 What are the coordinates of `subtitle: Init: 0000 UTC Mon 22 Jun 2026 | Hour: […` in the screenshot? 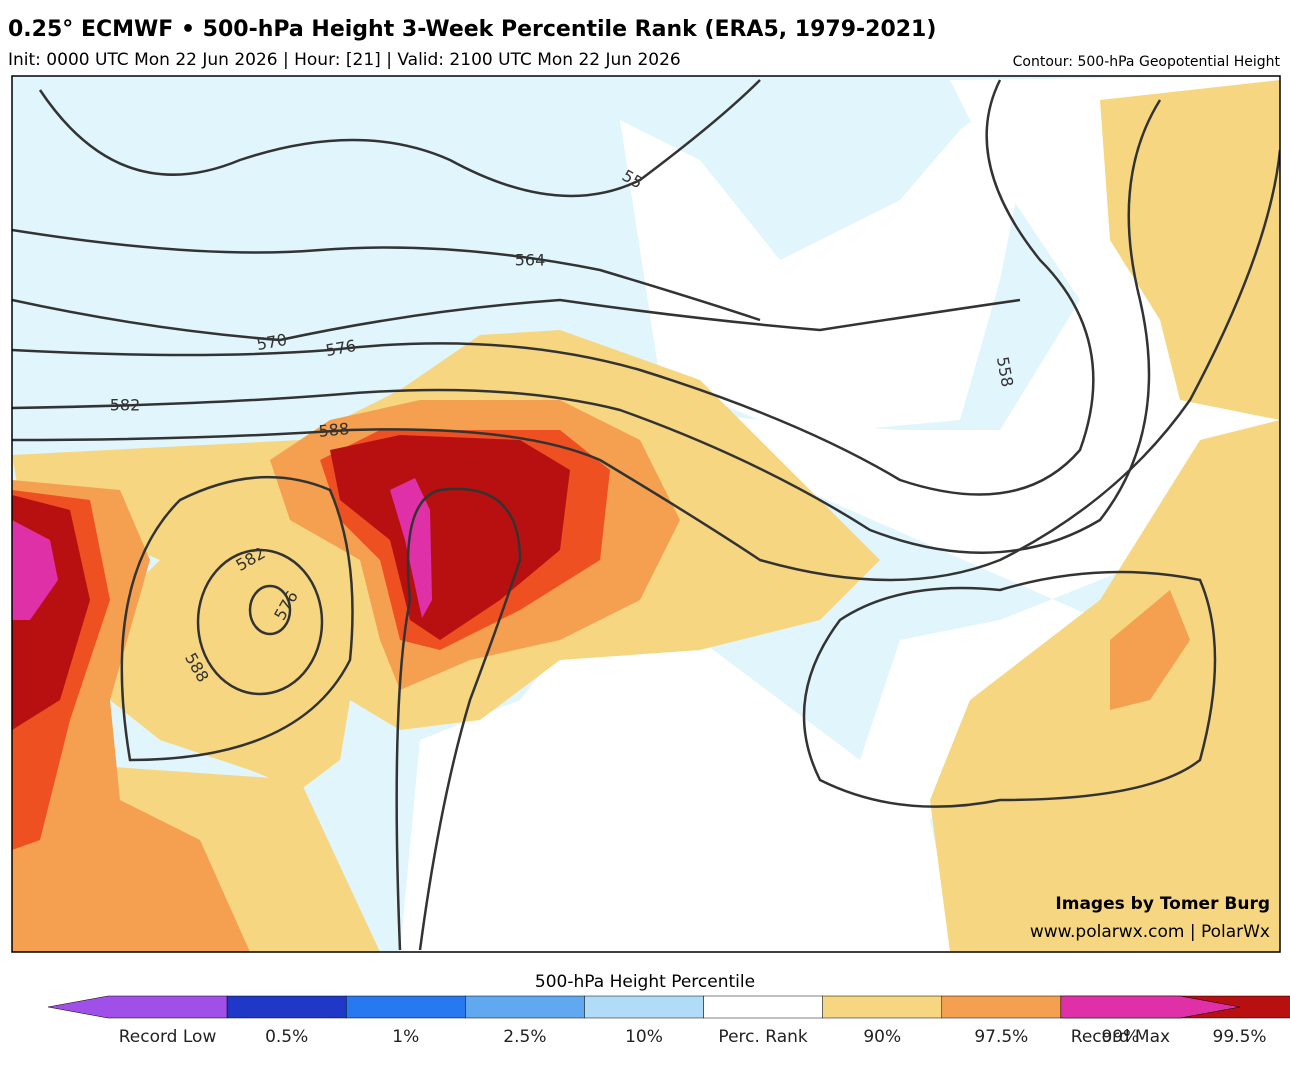 It's located at (344, 60).